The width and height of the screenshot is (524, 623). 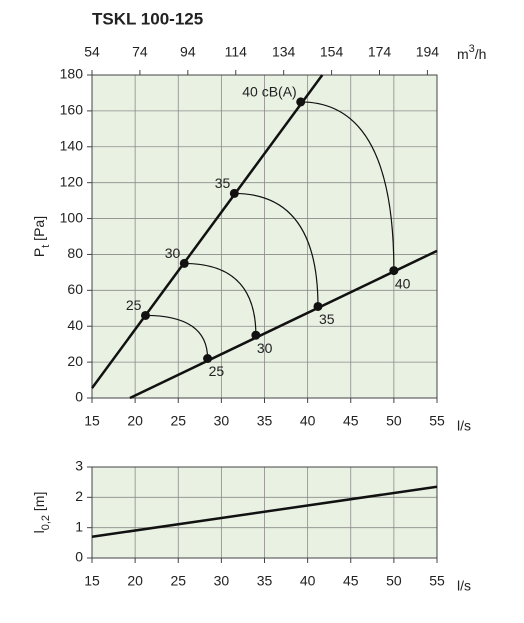 What do you see at coordinates (75, 361) in the screenshot?
I see `y-tick-label: 20` at bounding box center [75, 361].